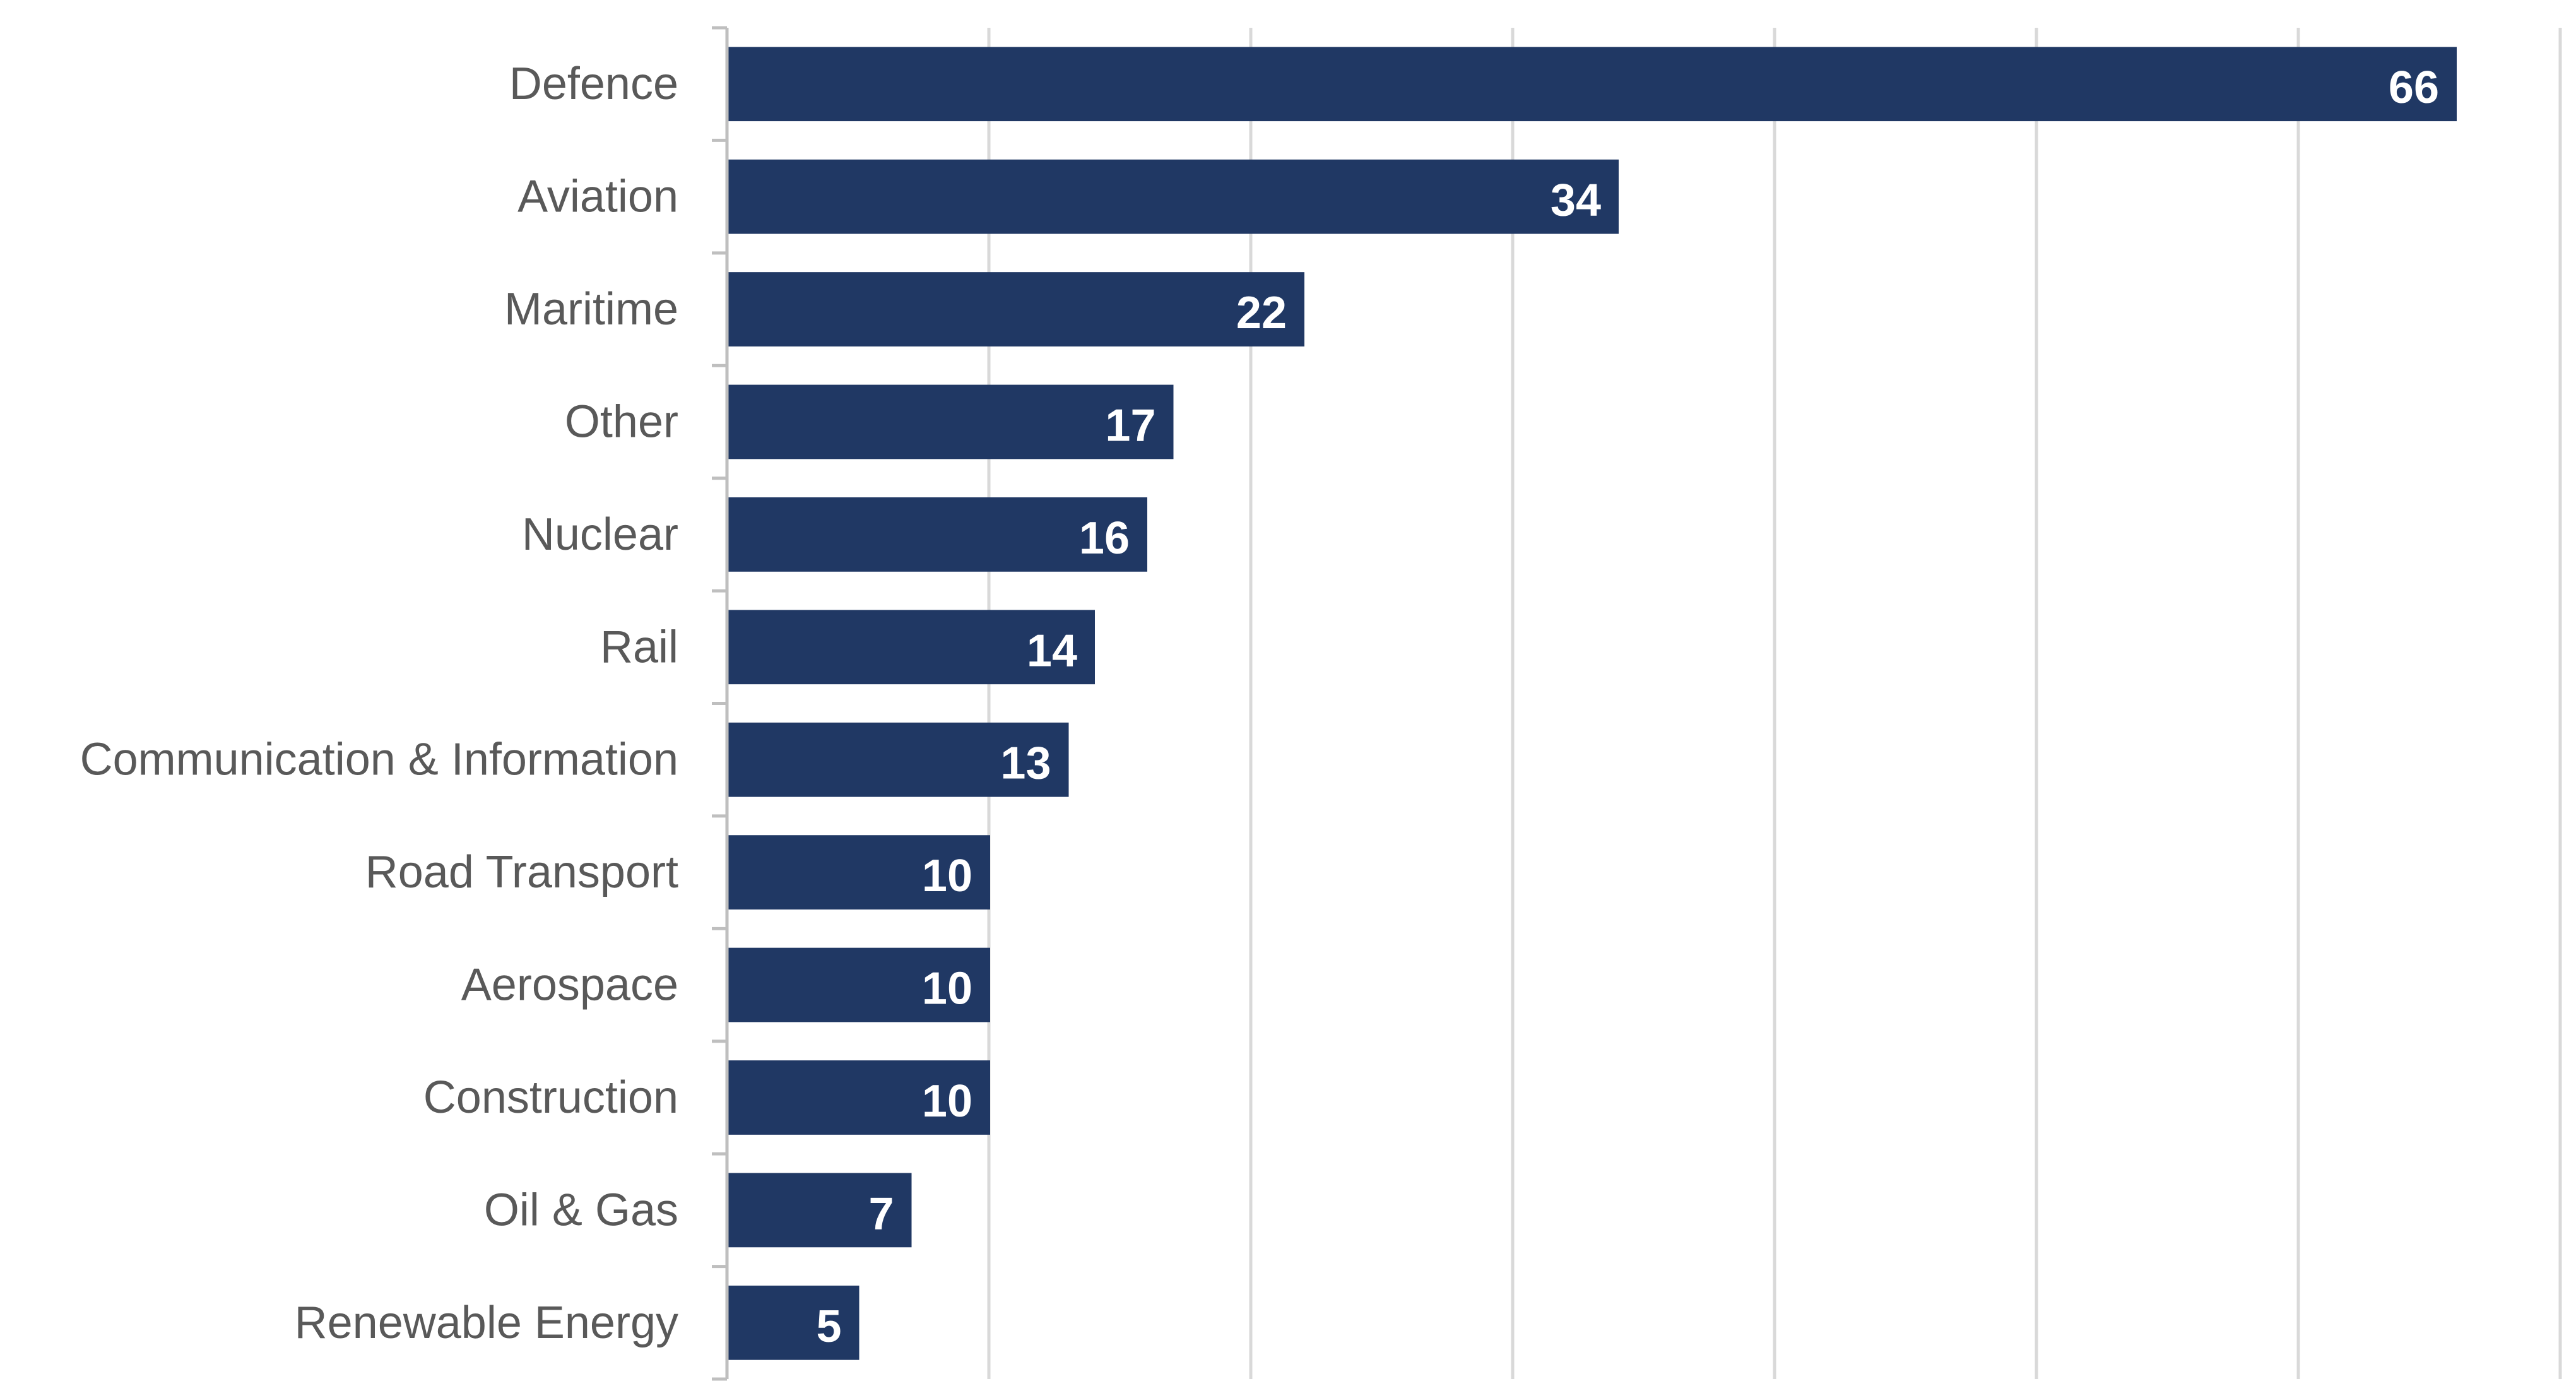 The image size is (2576, 1398). What do you see at coordinates (379, 760) in the screenshot?
I see `category-label: Communication & Information` at bounding box center [379, 760].